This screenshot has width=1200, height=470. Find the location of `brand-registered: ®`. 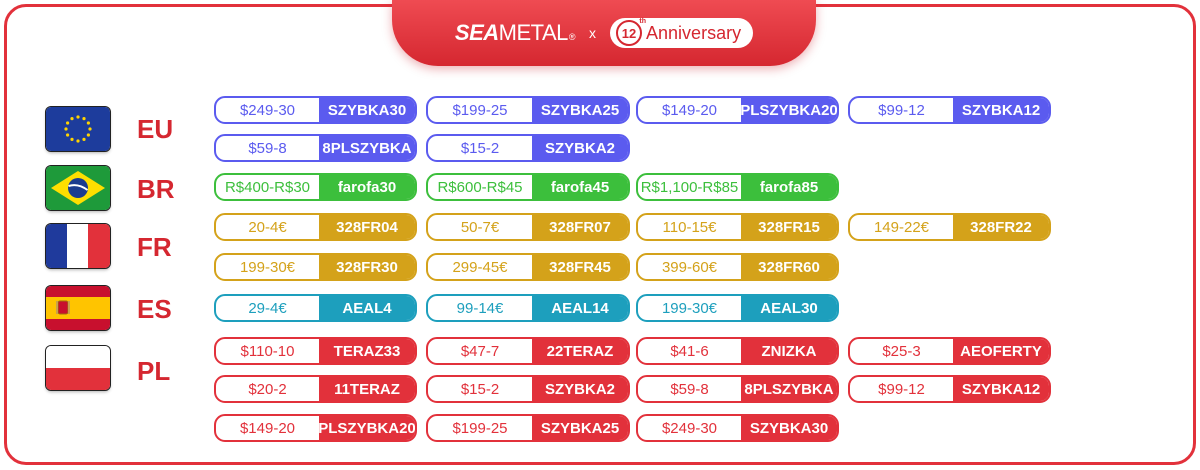

brand-registered: ® is located at coordinates (572, 37).